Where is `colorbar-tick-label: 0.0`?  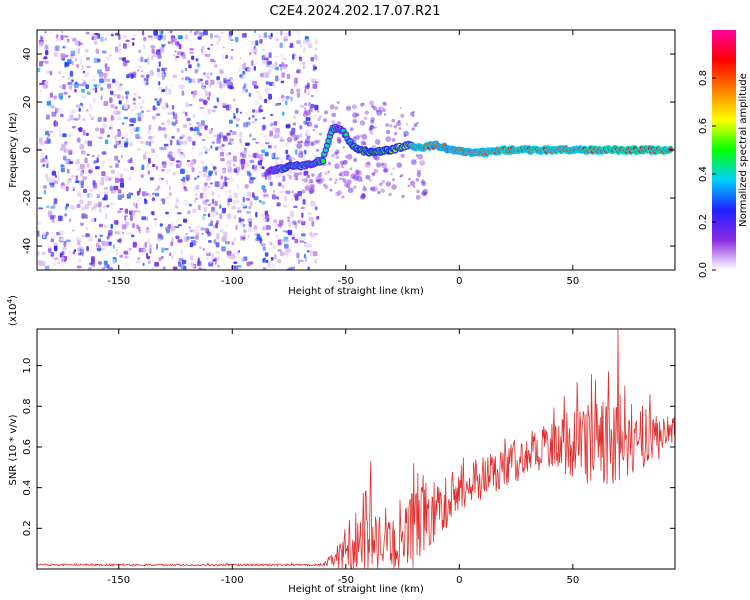 colorbar-tick-label: 0.0 is located at coordinates (703, 270).